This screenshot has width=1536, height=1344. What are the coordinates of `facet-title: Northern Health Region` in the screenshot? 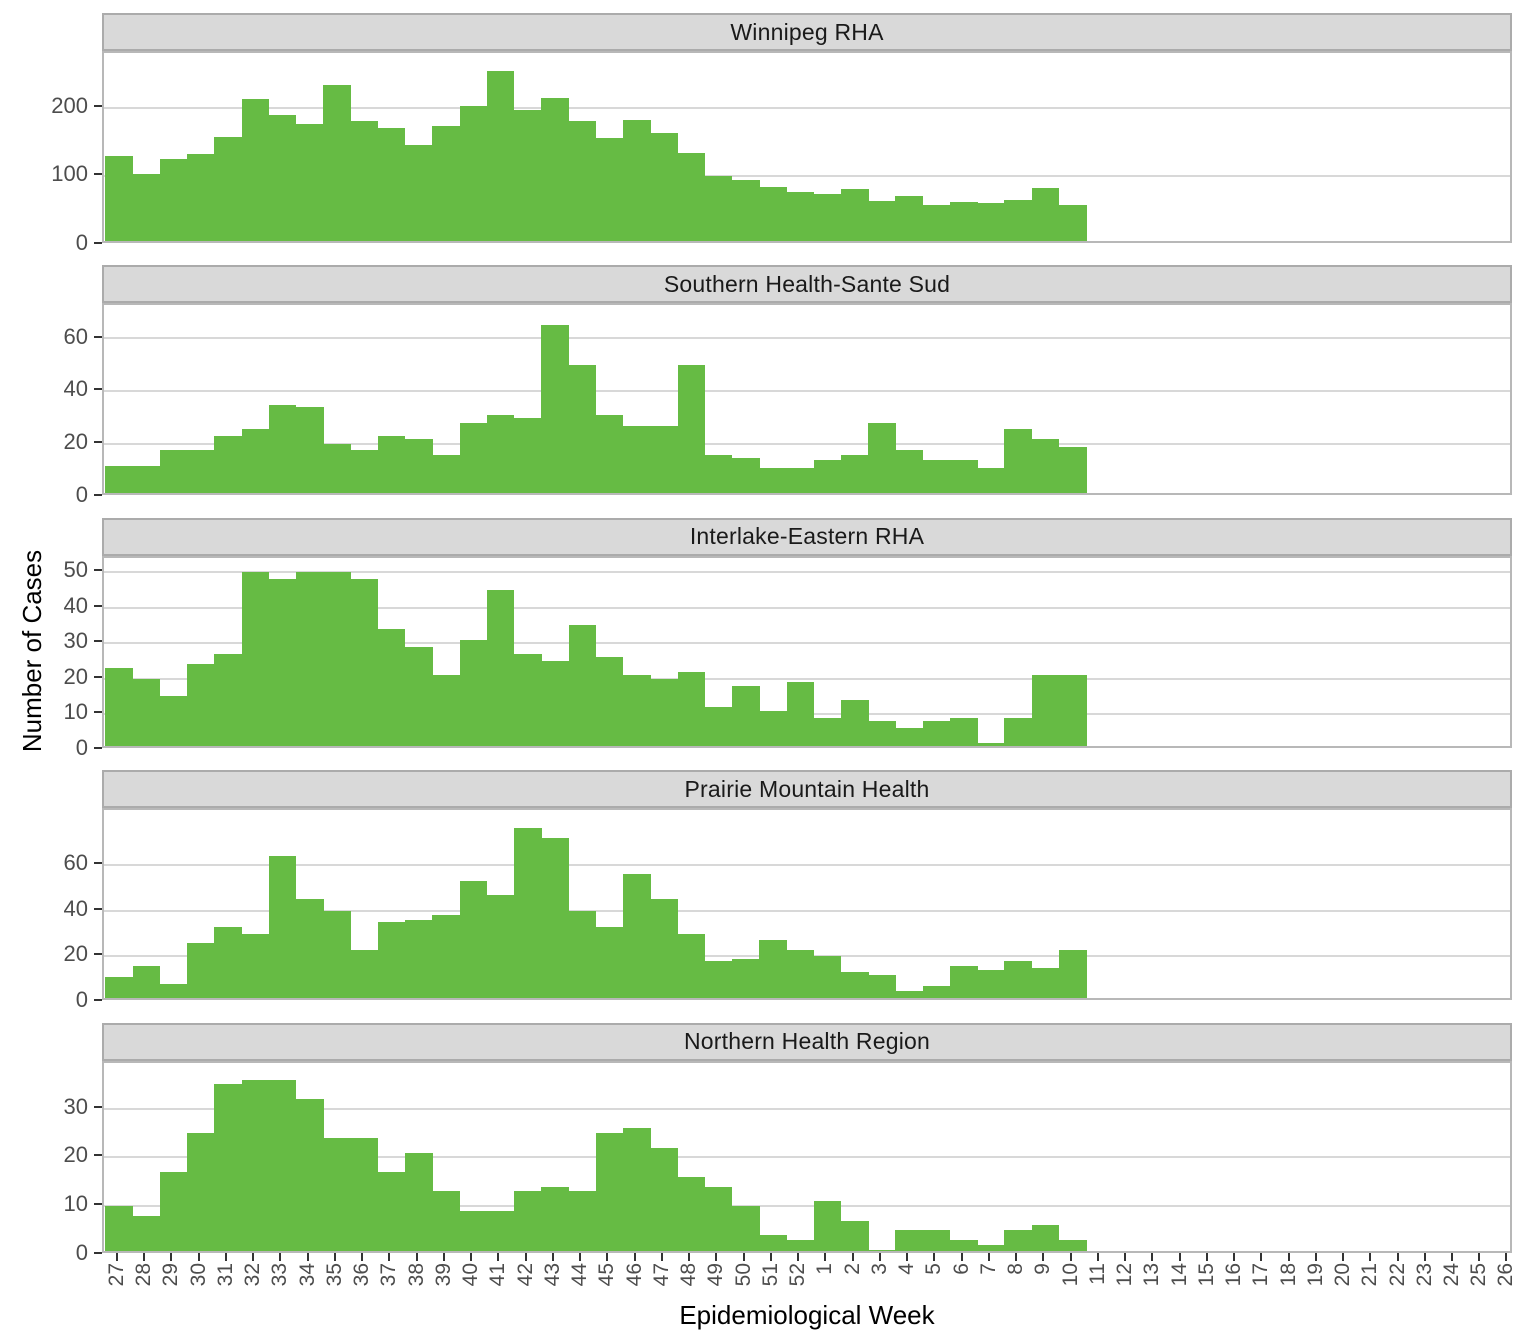 It's located at (807, 1041).